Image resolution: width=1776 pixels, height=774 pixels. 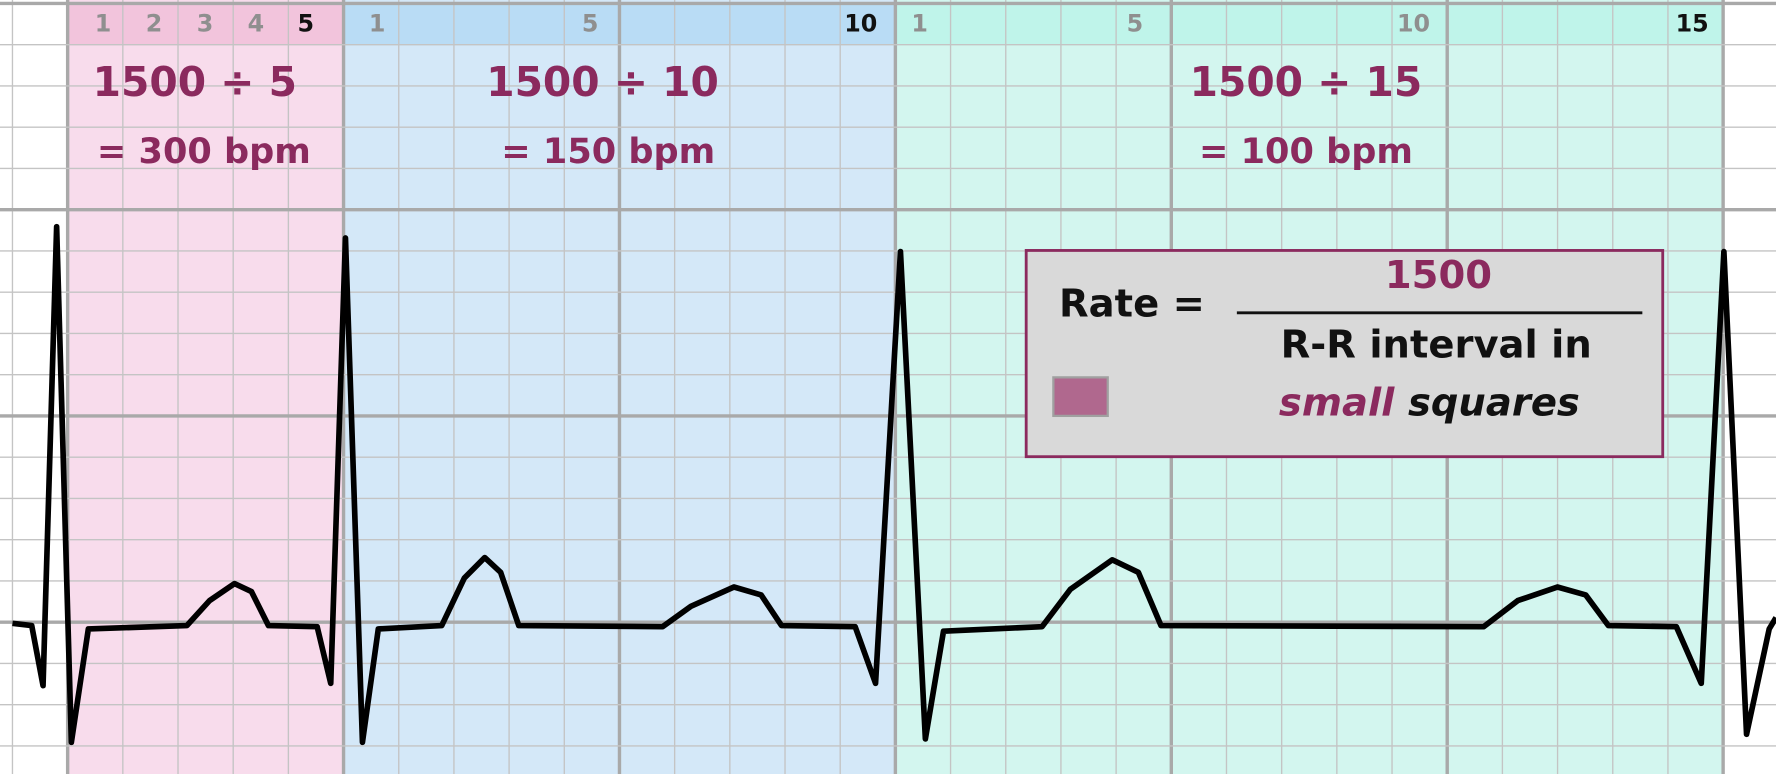 What do you see at coordinates (1306, 82) in the screenshot?
I see `rate-formula: 1500 ÷ 15` at bounding box center [1306, 82].